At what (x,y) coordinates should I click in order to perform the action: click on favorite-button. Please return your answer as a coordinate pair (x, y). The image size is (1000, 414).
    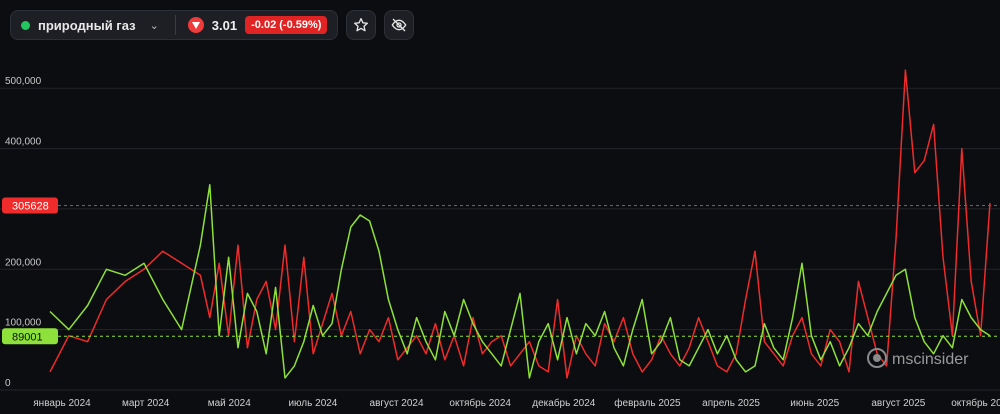
    Looking at the image, I should click on (361, 25).